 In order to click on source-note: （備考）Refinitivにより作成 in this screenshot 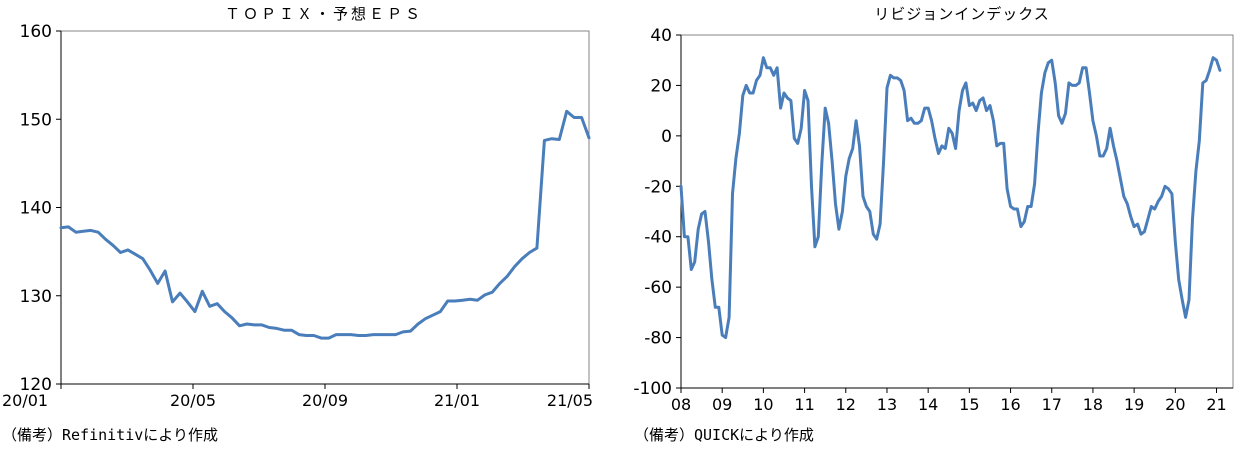, I will do `click(110, 435)`.